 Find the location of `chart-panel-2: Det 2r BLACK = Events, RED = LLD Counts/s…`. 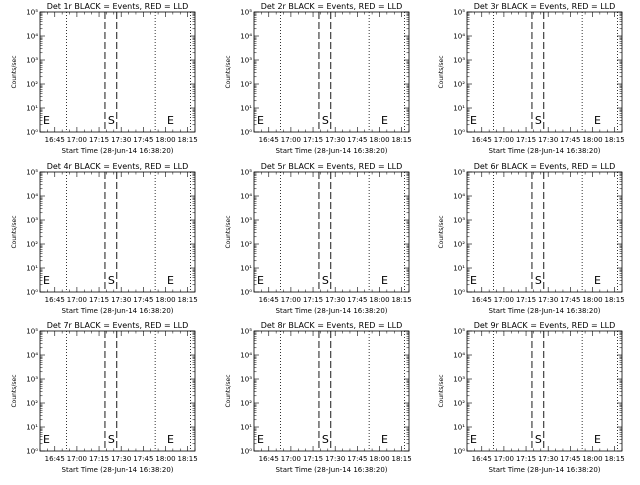

chart-panel-2: Det 2r BLACK = Events, RED = LLD Counts/s… is located at coordinates (318, 78).